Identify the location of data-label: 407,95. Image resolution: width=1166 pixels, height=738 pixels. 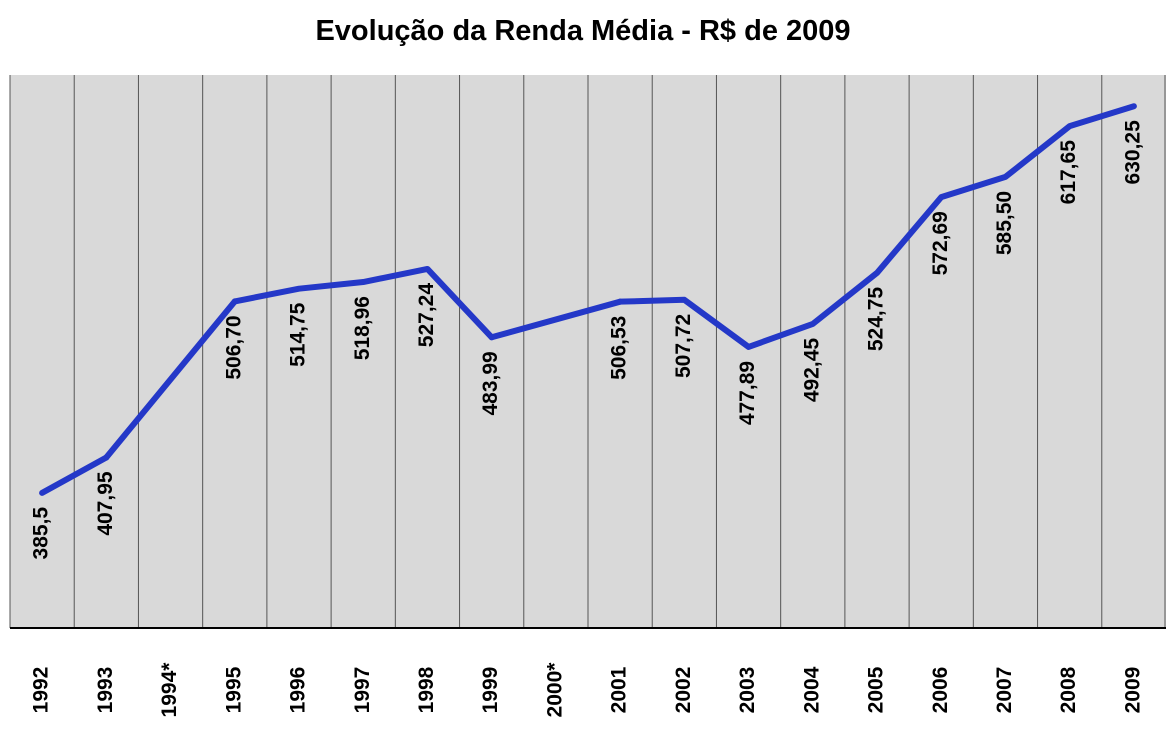
(105, 503).